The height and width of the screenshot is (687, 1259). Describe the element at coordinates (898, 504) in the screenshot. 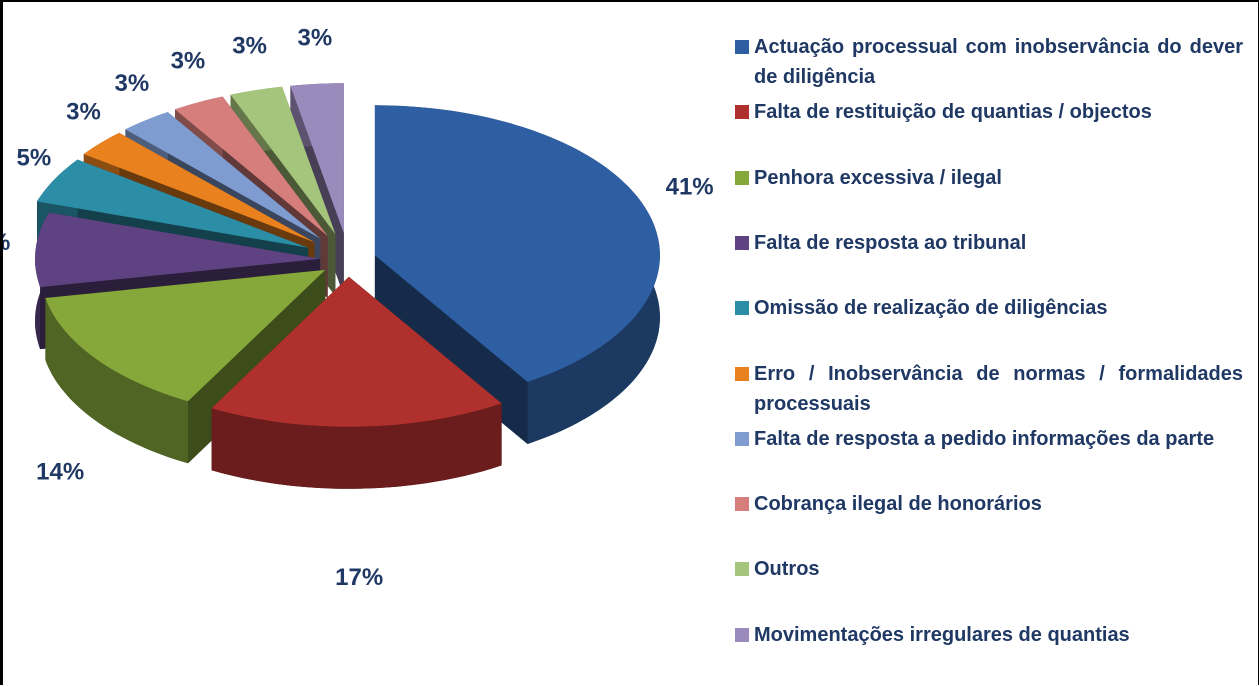

I see `legend-label: Cobrança ilegal de honorários` at that location.